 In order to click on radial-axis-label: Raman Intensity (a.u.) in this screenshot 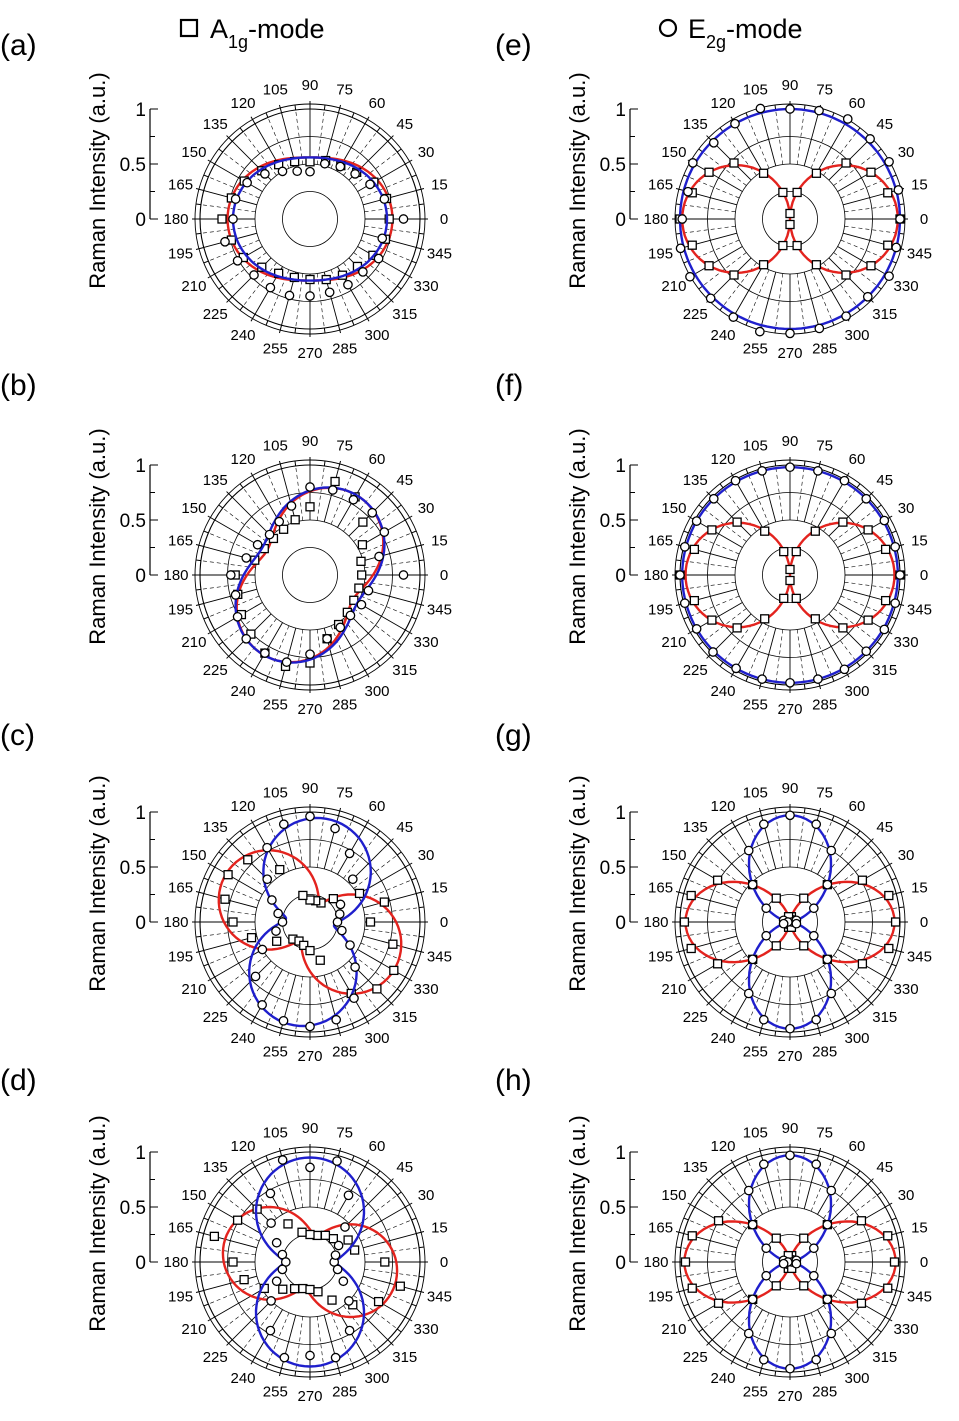, I will do `click(577, 883)`.